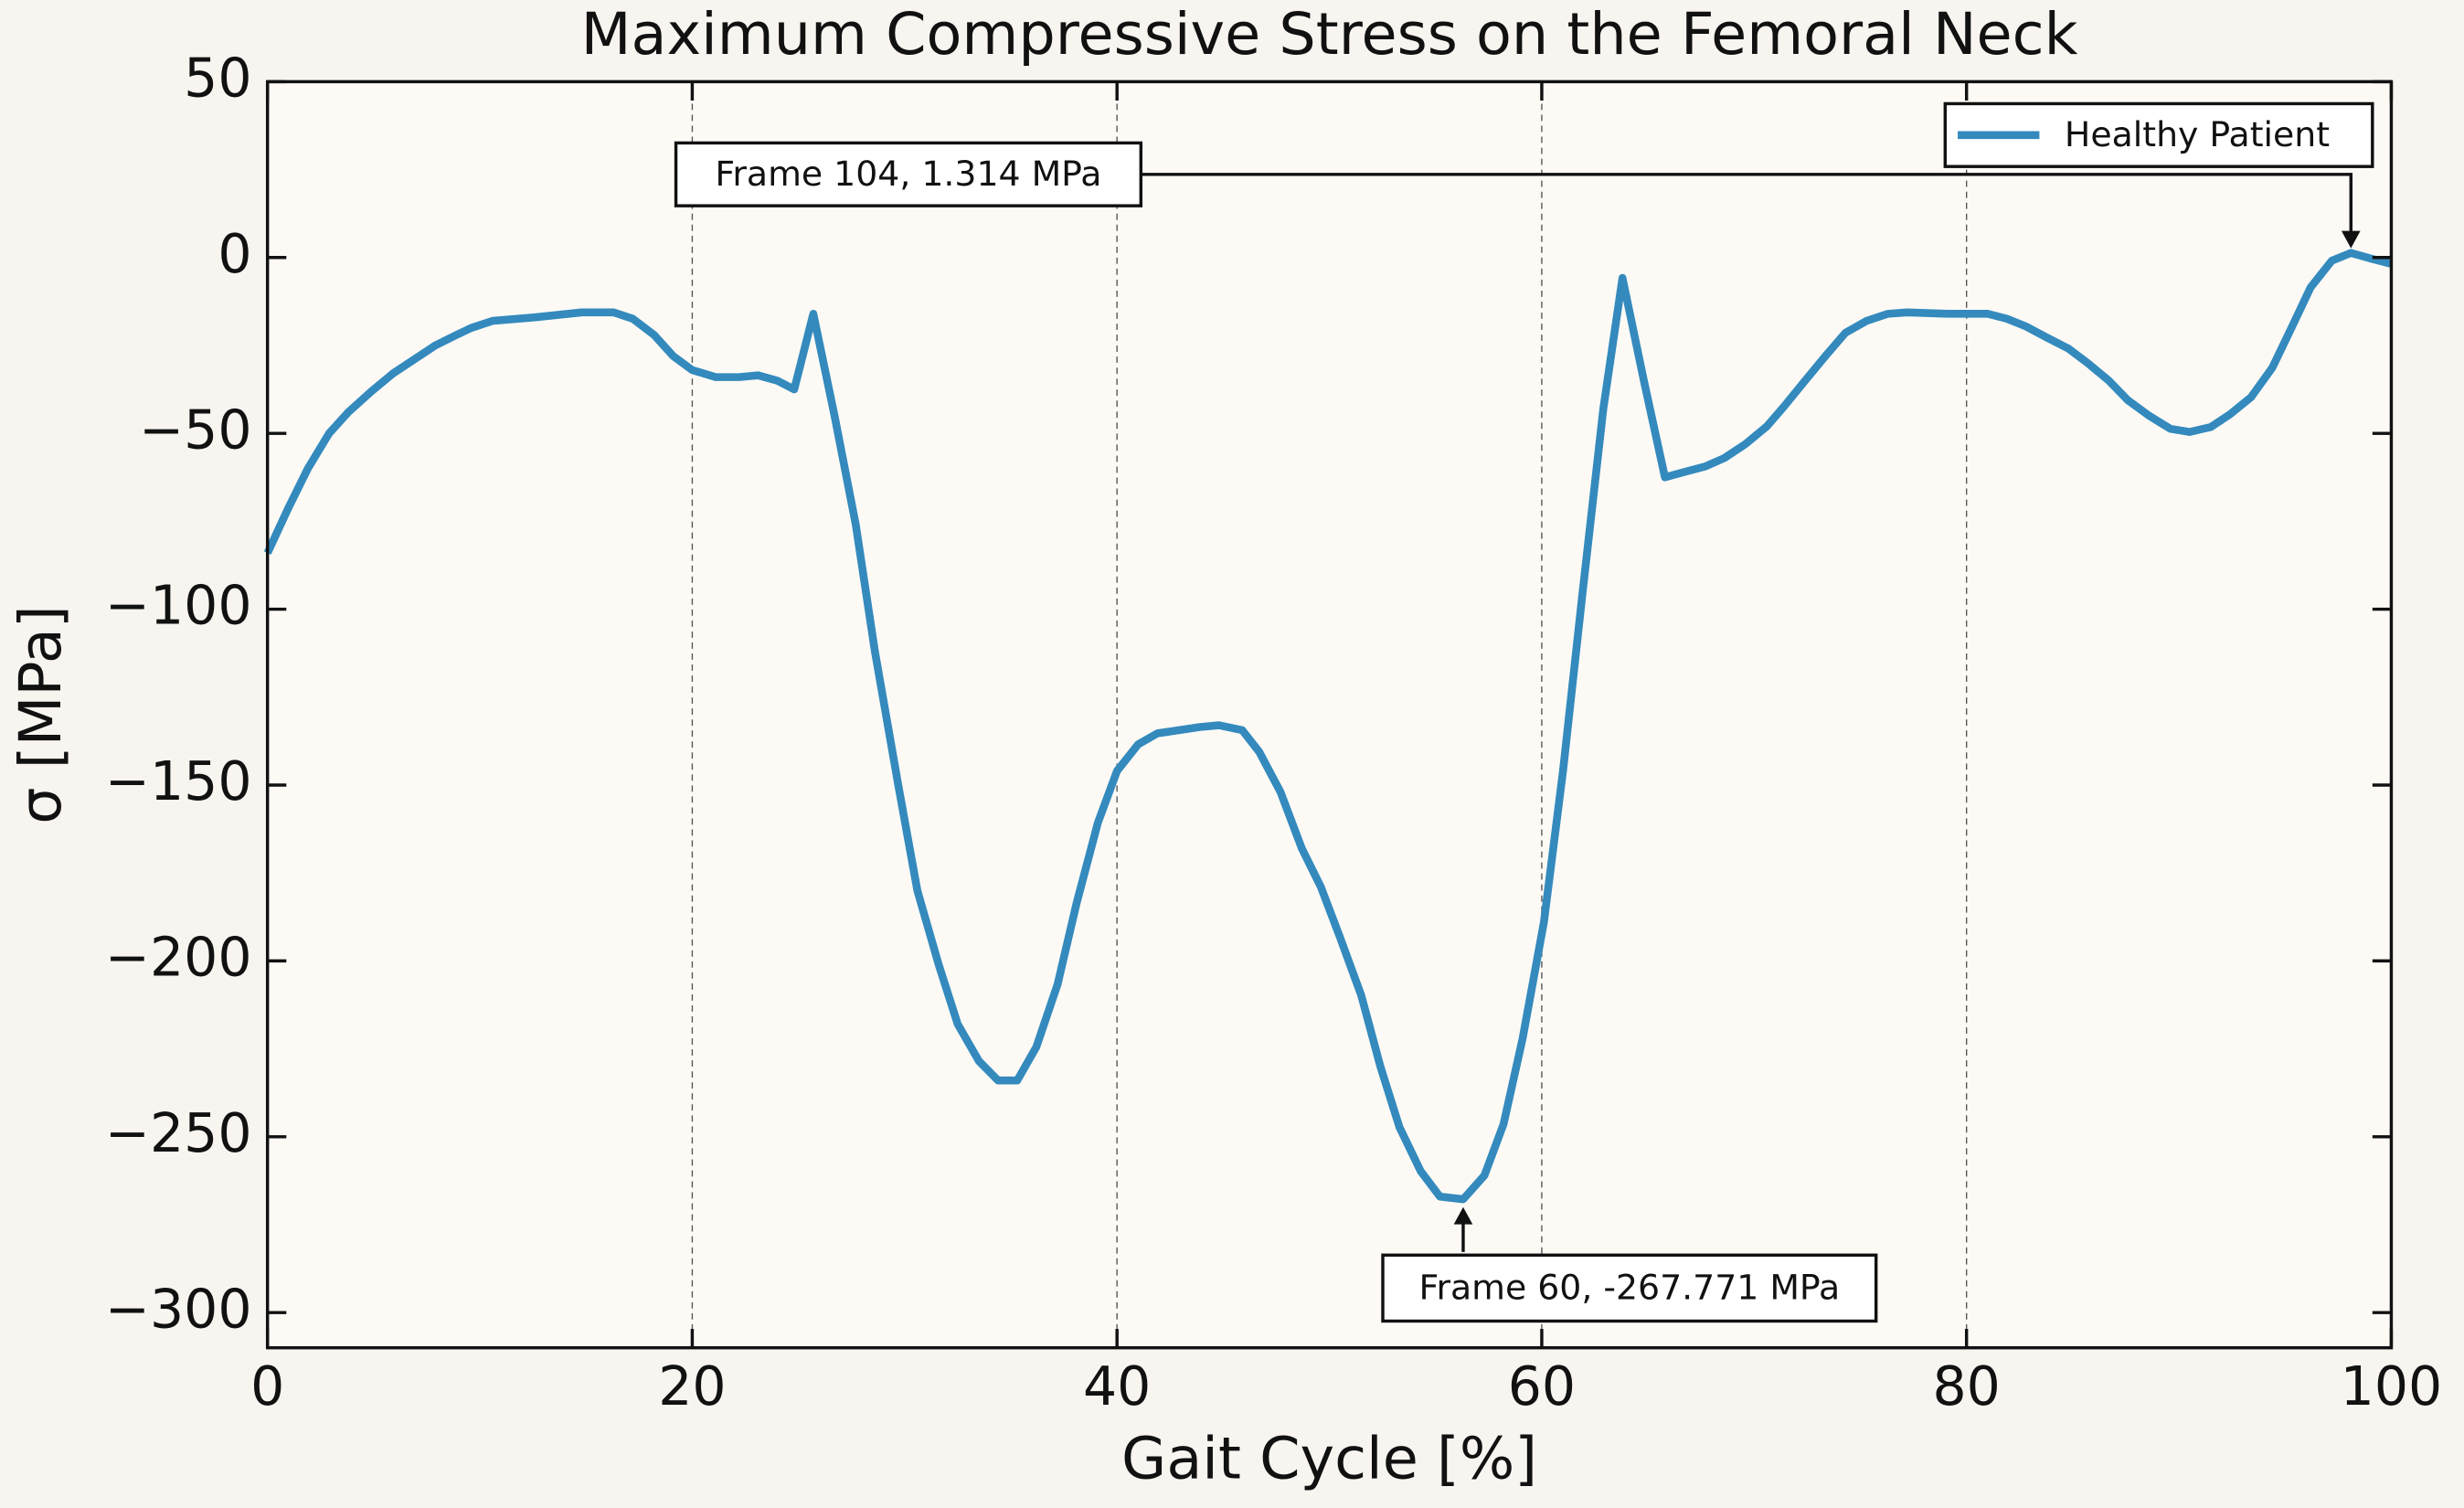 The width and height of the screenshot is (2464, 1508). Describe the element at coordinates (178, 1133) in the screenshot. I see `y-tick-label: −250` at that location.